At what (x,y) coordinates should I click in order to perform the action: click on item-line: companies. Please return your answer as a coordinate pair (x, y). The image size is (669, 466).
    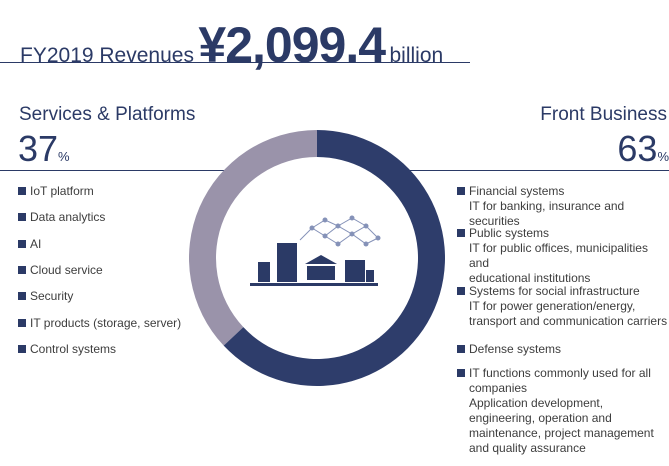
    Looking at the image, I should click on (498, 388).